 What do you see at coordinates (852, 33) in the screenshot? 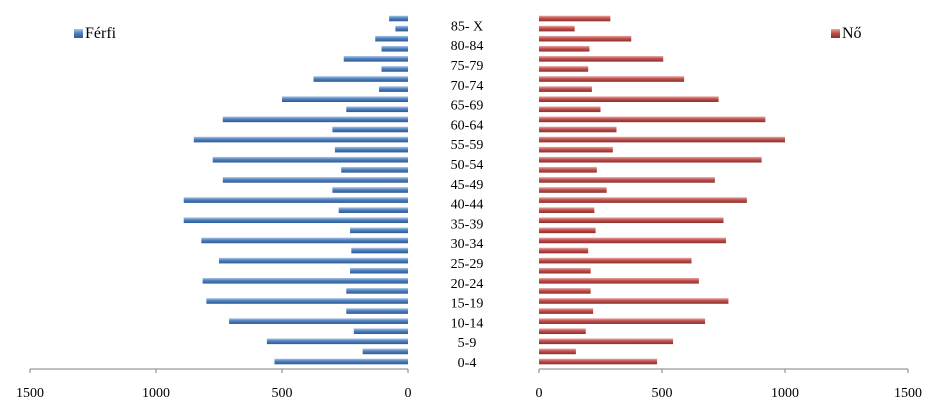
I see `legend-female-label: Nő` at bounding box center [852, 33].